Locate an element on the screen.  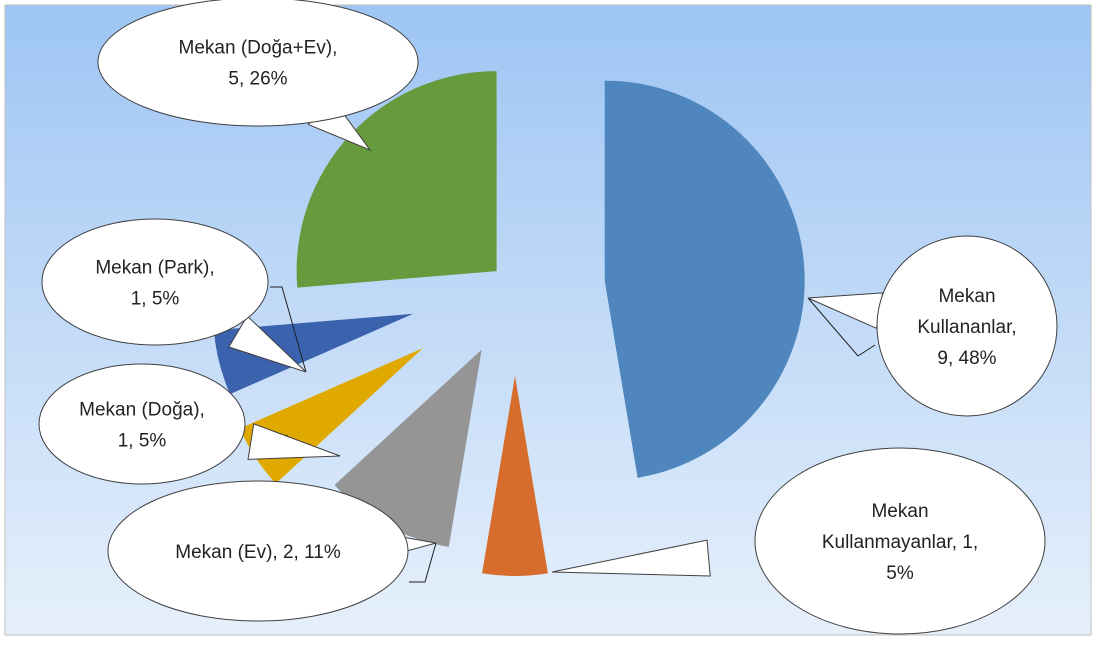
data-label: Mekan (Ev), 2, 11% is located at coordinates (258, 552).